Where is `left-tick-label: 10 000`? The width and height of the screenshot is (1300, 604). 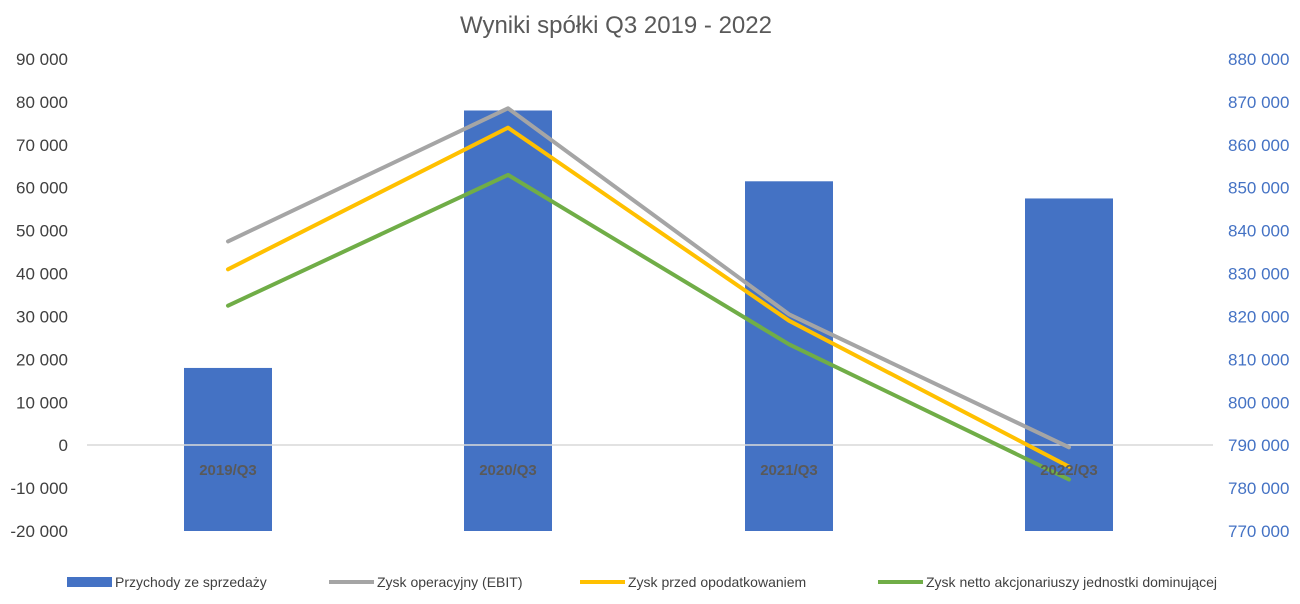
left-tick-label: 10 000 is located at coordinates (42, 402).